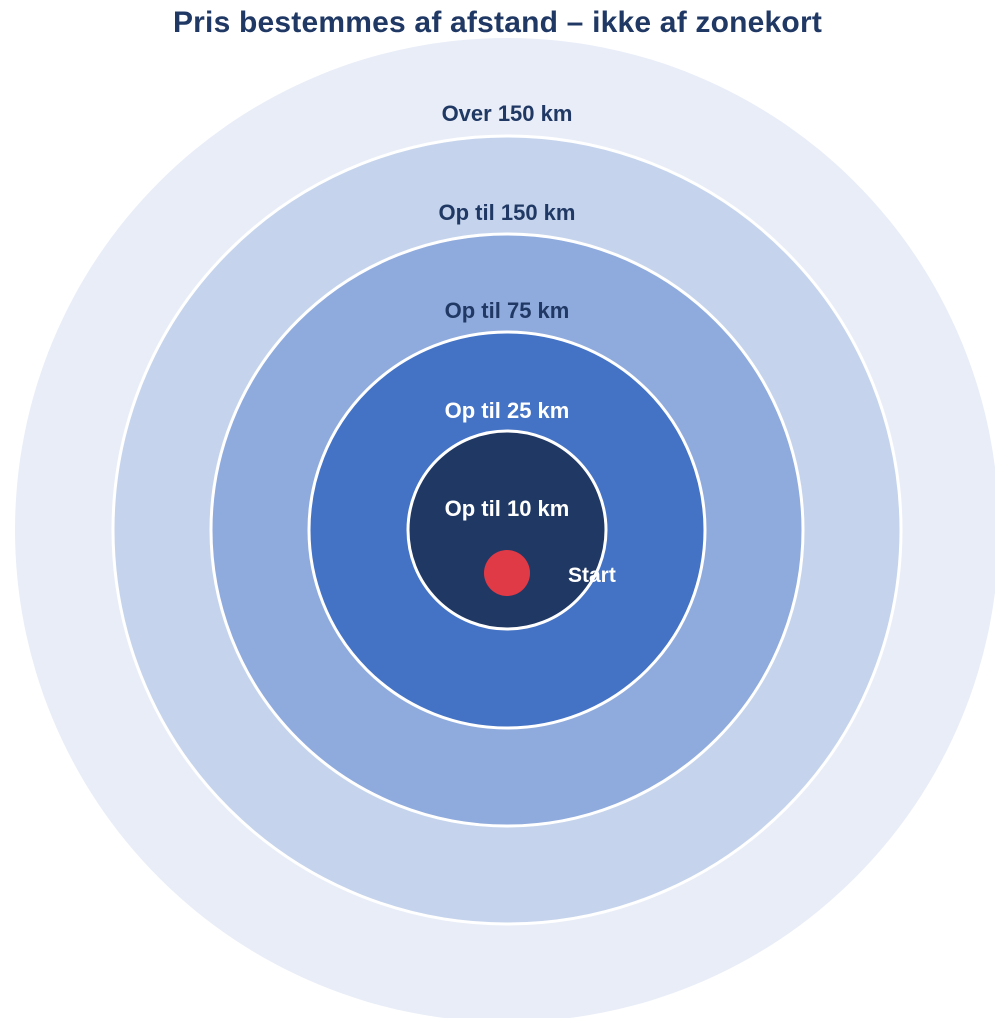 Image resolution: width=995 pixels, height=1018 pixels. I want to click on start-label: Start, so click(592, 575).